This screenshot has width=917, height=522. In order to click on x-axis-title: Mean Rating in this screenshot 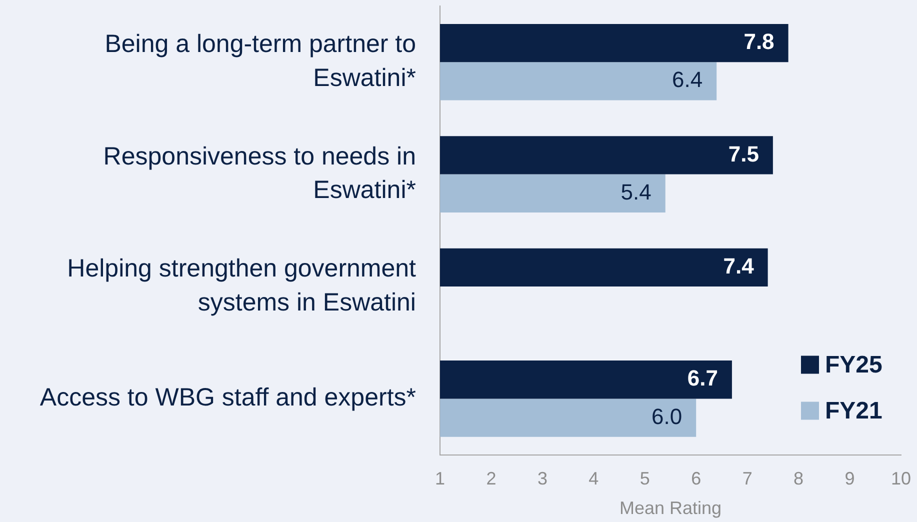, I will do `click(670, 508)`.